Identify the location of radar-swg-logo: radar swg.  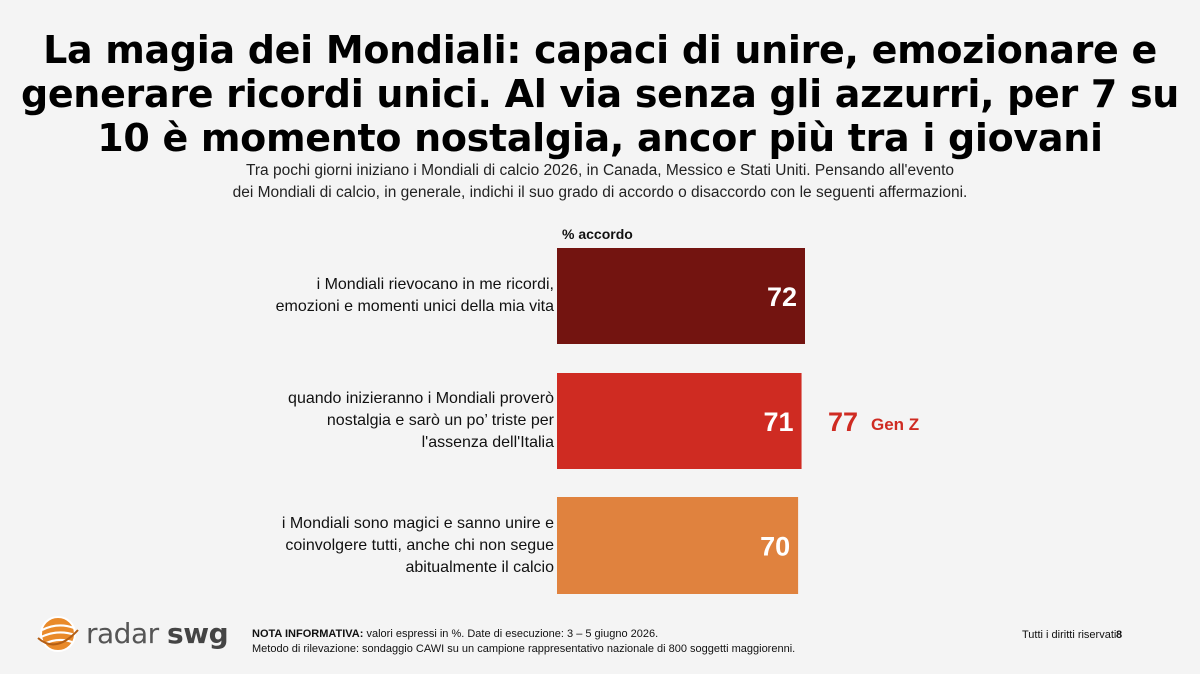
(132, 634).